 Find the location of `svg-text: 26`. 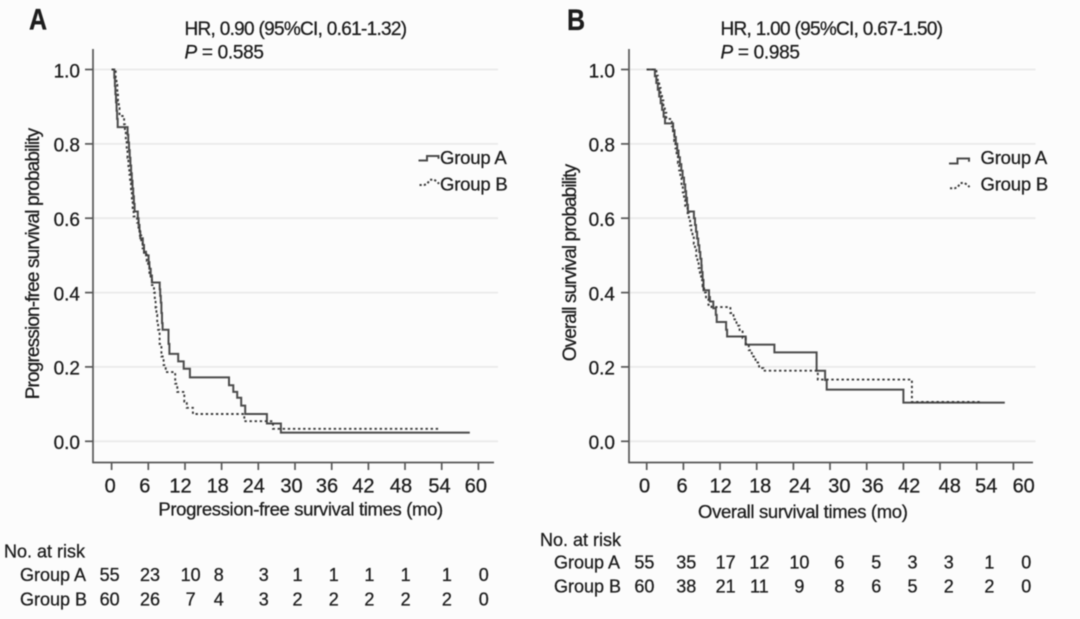

svg-text: 26 is located at coordinates (150, 600).